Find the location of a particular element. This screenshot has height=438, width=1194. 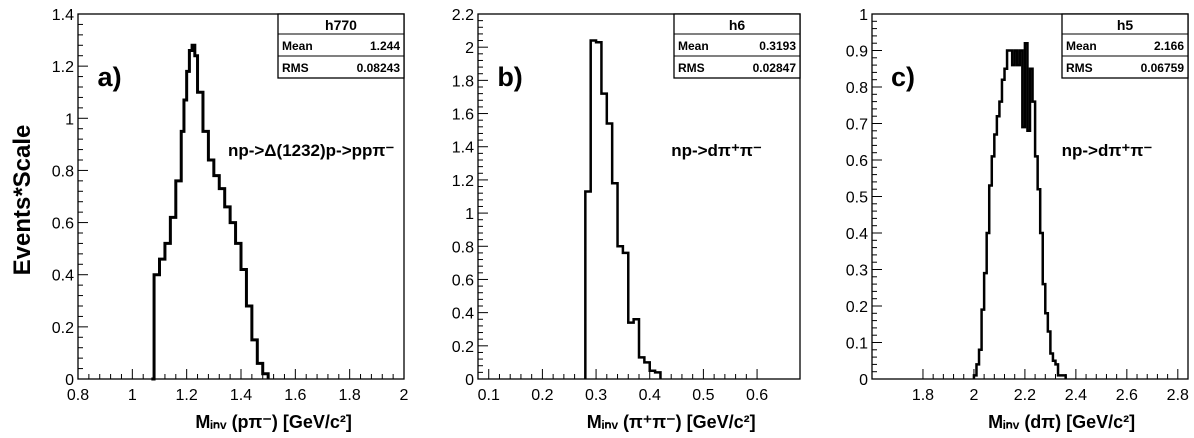

x-tick-label: 2.4 is located at coordinates (1076, 395).